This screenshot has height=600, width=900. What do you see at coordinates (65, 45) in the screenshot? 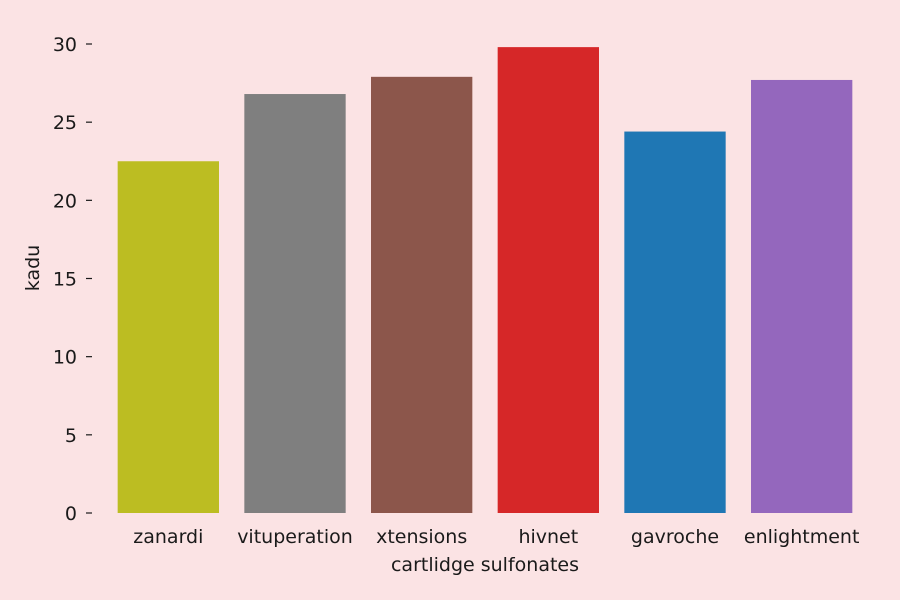
I see `y-tick-label: 30` at bounding box center [65, 45].